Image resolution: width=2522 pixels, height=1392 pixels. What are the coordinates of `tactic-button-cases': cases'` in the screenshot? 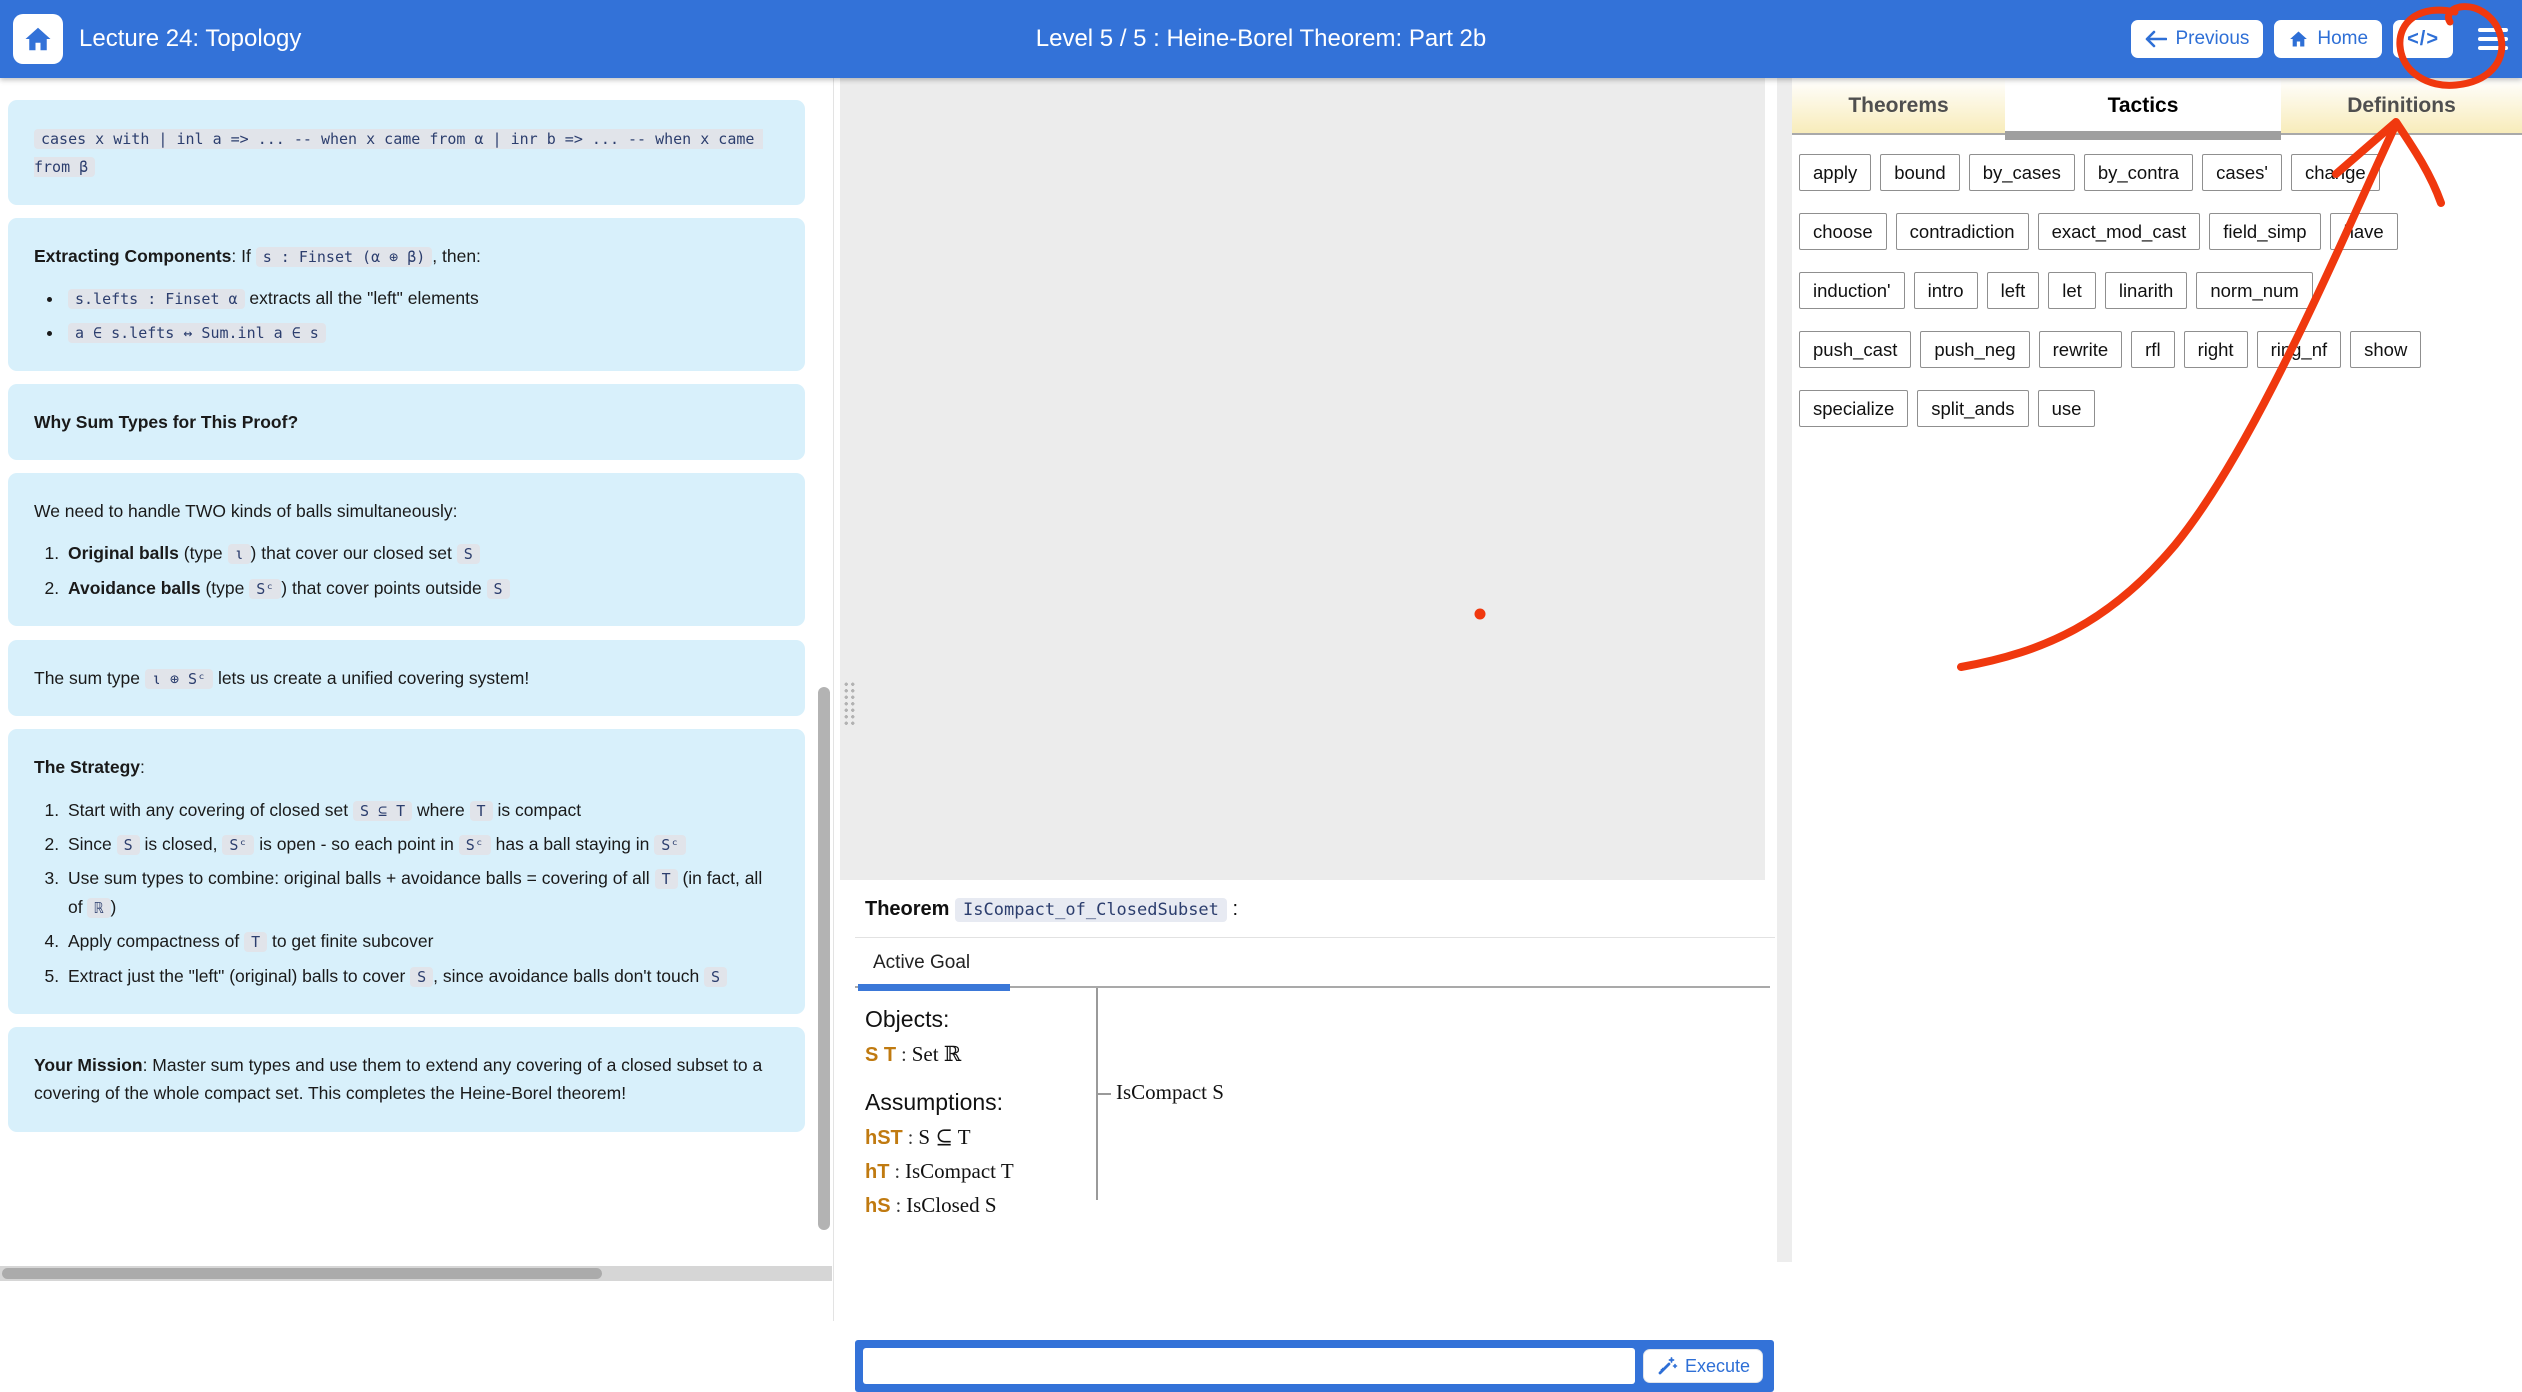 It's located at (2242, 172).